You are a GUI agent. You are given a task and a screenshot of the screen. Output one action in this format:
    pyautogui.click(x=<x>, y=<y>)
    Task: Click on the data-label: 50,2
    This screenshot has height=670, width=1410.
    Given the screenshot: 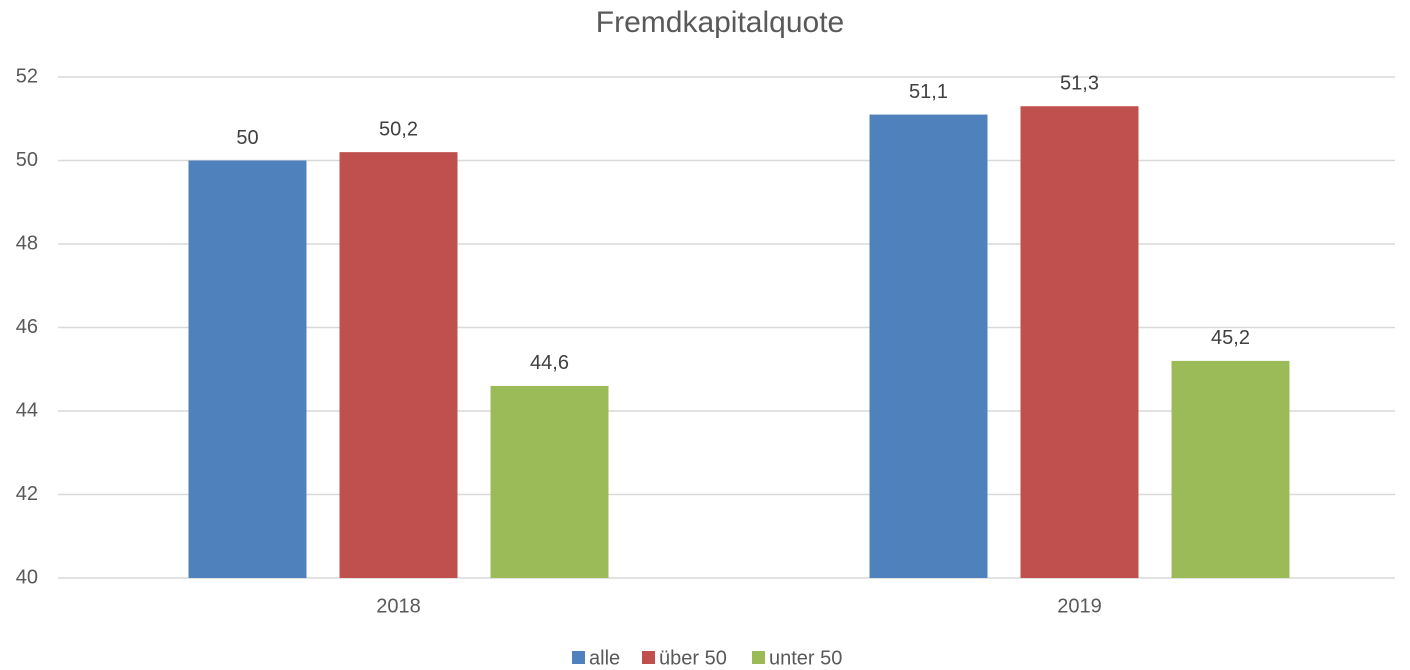 What is the action you would take?
    pyautogui.click(x=398, y=129)
    